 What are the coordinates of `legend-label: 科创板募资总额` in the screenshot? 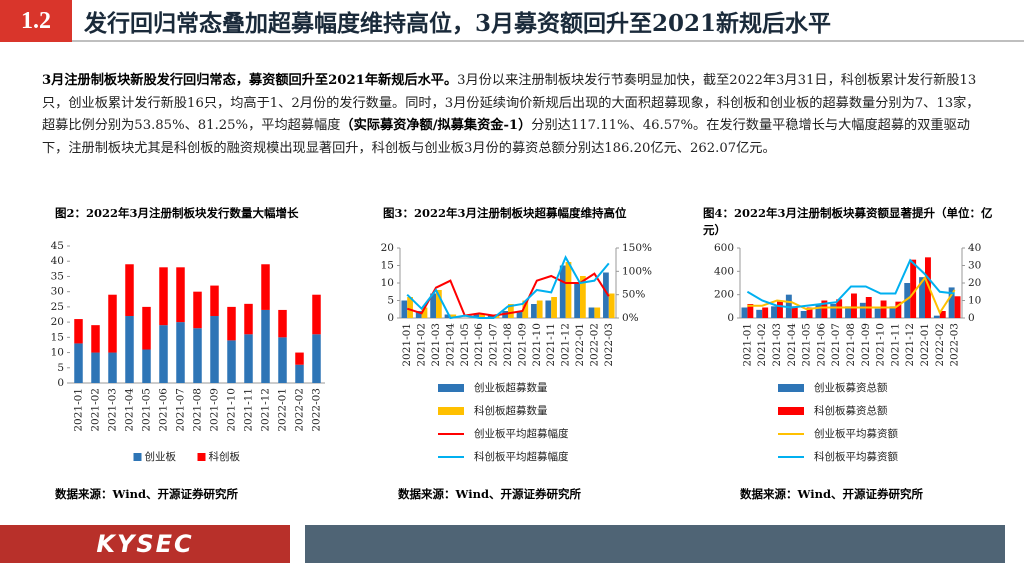 It's located at (851, 410).